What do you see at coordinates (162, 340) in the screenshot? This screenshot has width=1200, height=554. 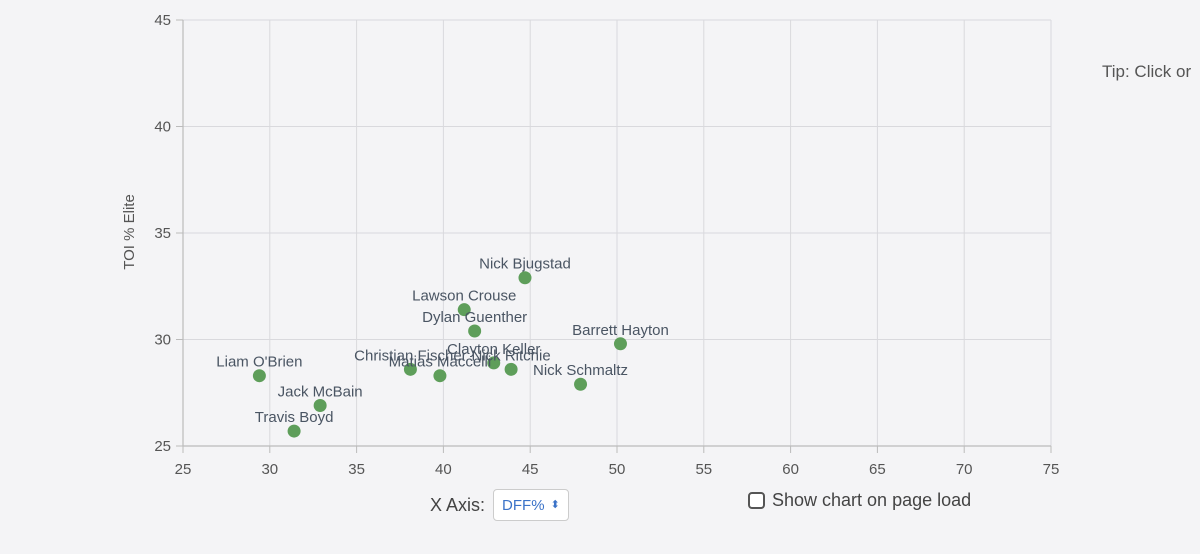 I see `y-tick-label: 30` at bounding box center [162, 340].